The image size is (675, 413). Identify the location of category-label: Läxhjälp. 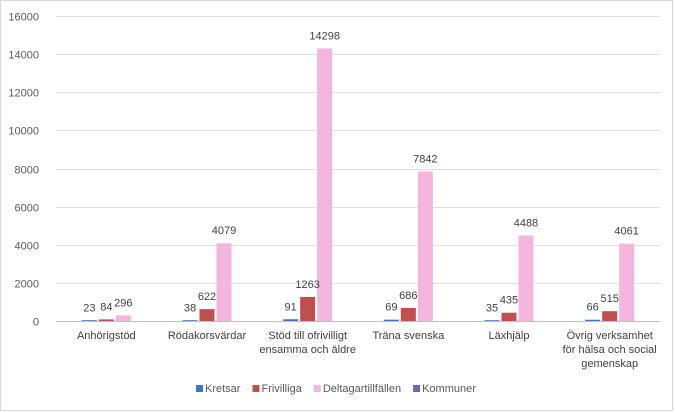
(509, 336).